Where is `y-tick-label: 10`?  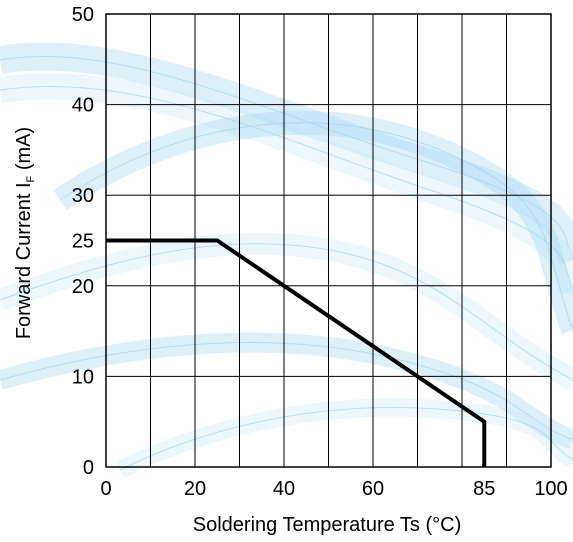
y-tick-label: 10 is located at coordinates (83, 377).